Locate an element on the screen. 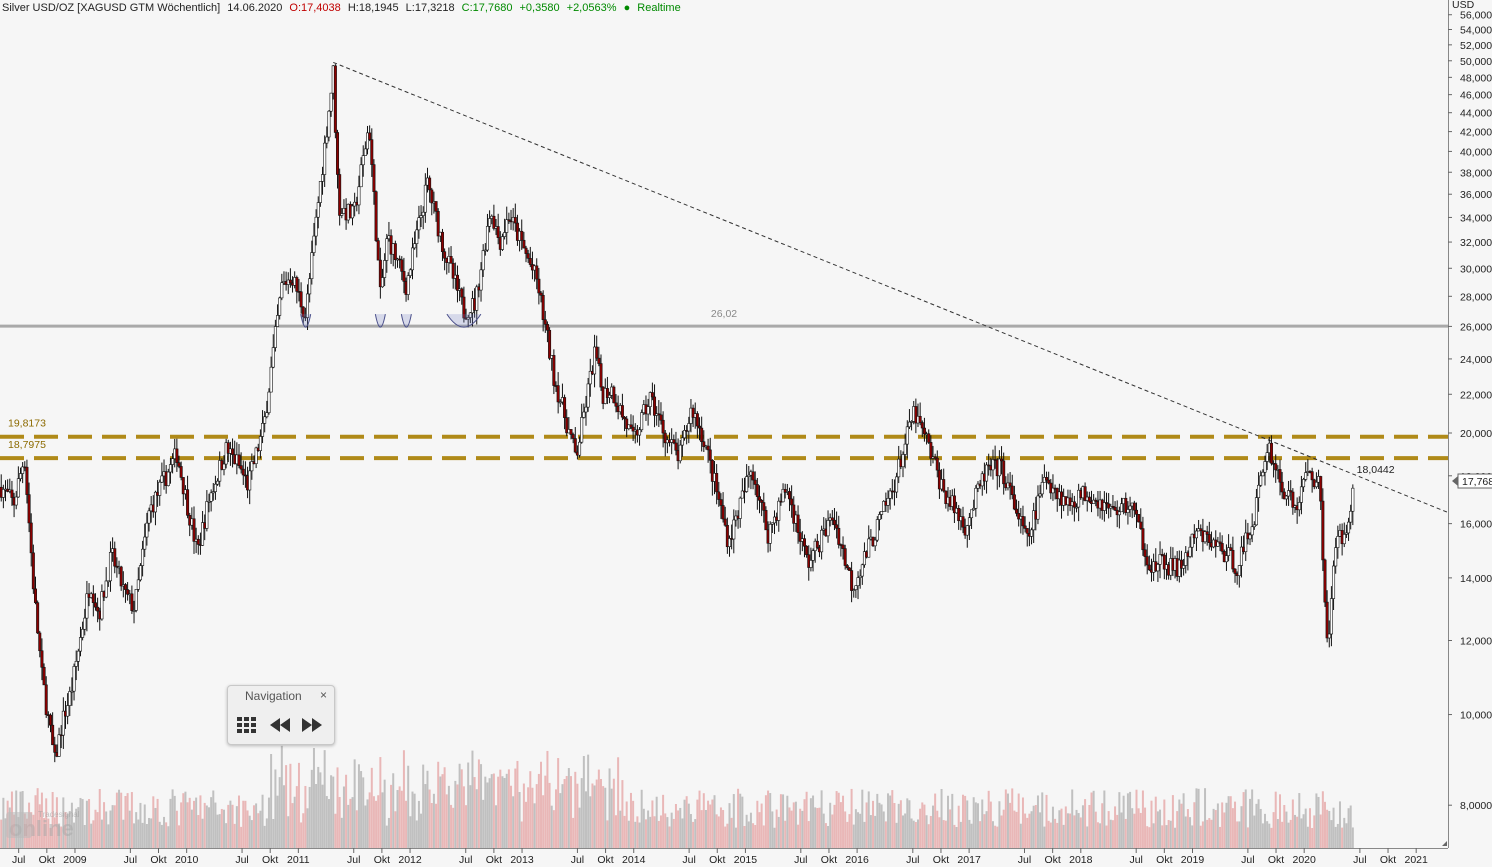 The image size is (1492, 867). tradesignal-online-logo: Tradesignal online is located at coordinates (54, 823).